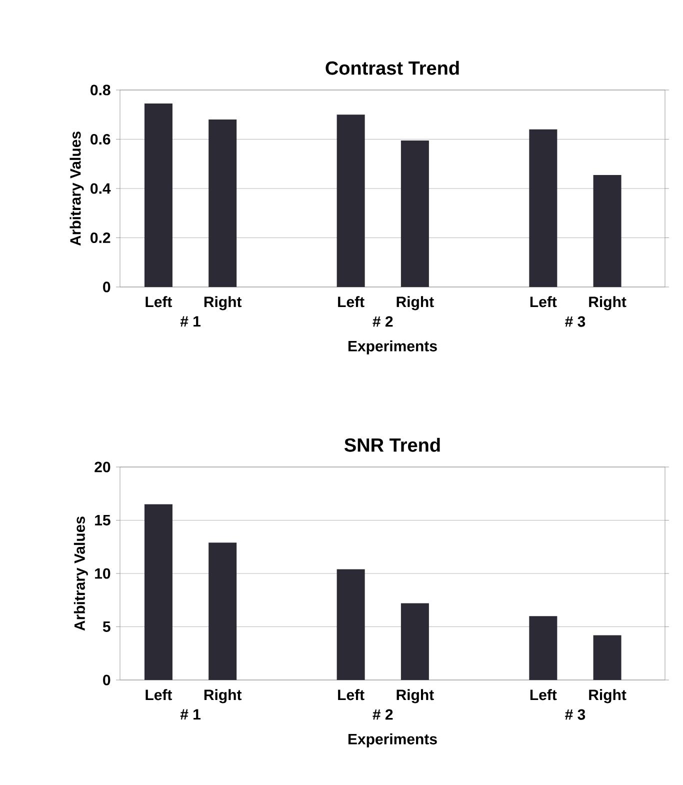 The width and height of the screenshot is (683, 785). I want to click on y-tick-label: 5, so click(106, 627).